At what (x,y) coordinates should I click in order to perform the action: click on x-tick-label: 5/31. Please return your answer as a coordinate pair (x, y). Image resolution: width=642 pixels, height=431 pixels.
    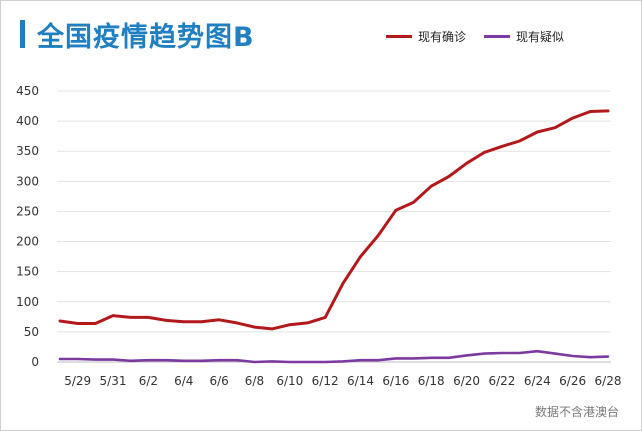
    Looking at the image, I should click on (113, 381).